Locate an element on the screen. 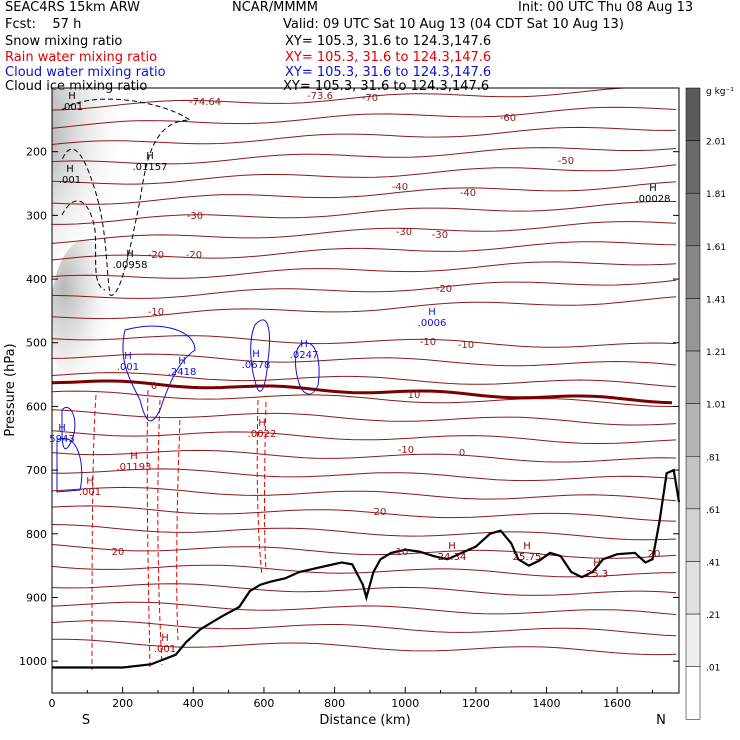 This screenshot has width=740, height=740. x-tick-label: 0 is located at coordinates (52, 703).